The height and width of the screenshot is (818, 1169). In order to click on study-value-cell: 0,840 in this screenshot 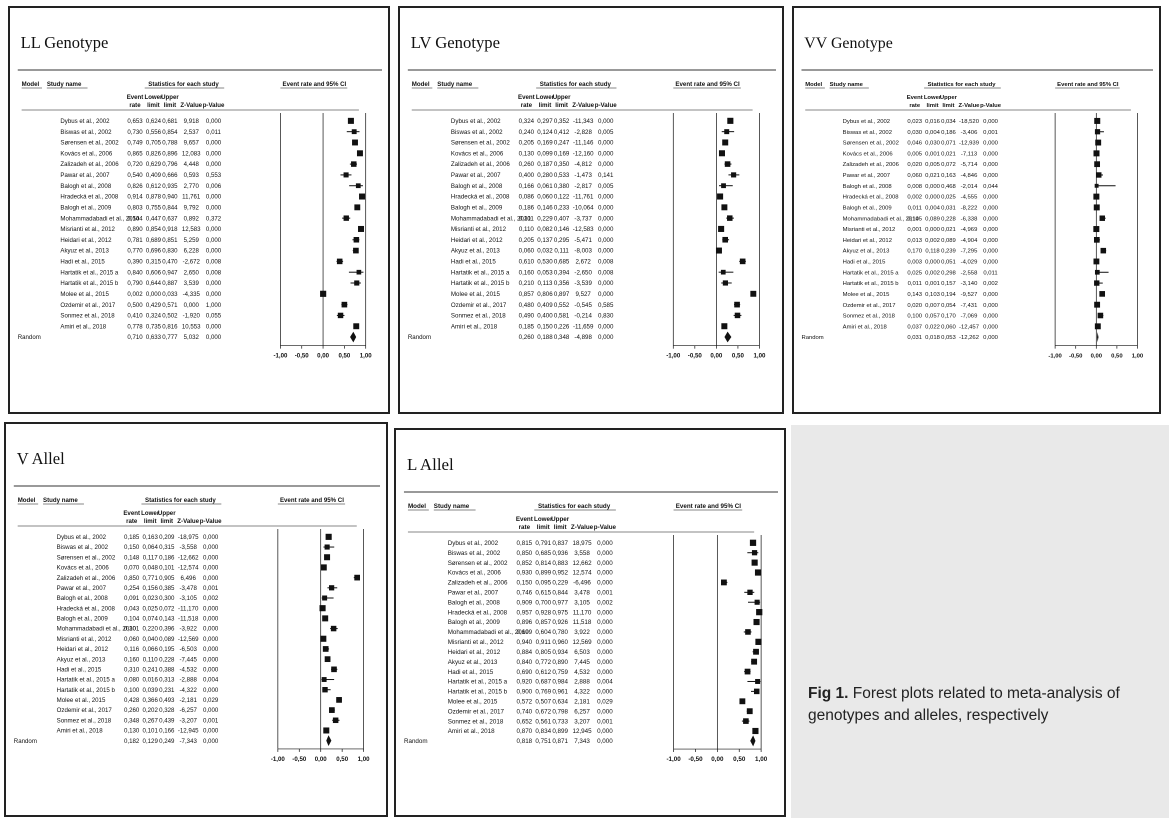, I will do `click(135, 272)`.